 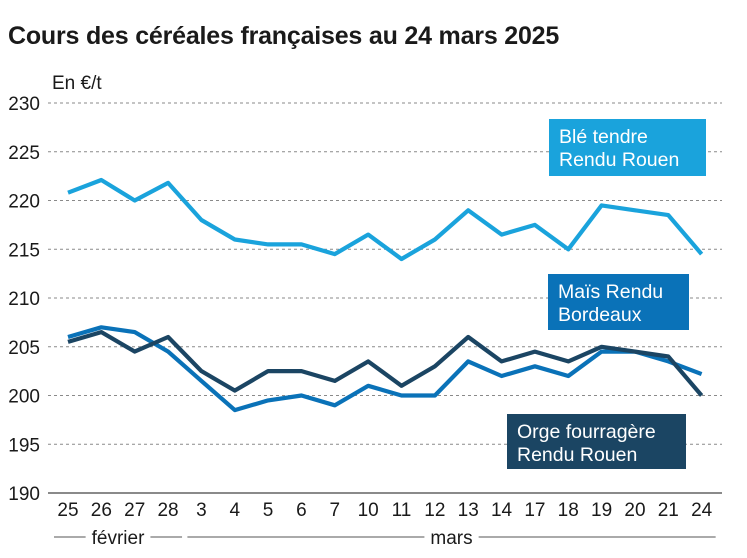 I want to click on x-tick-label-3: 3, so click(x=201, y=510).